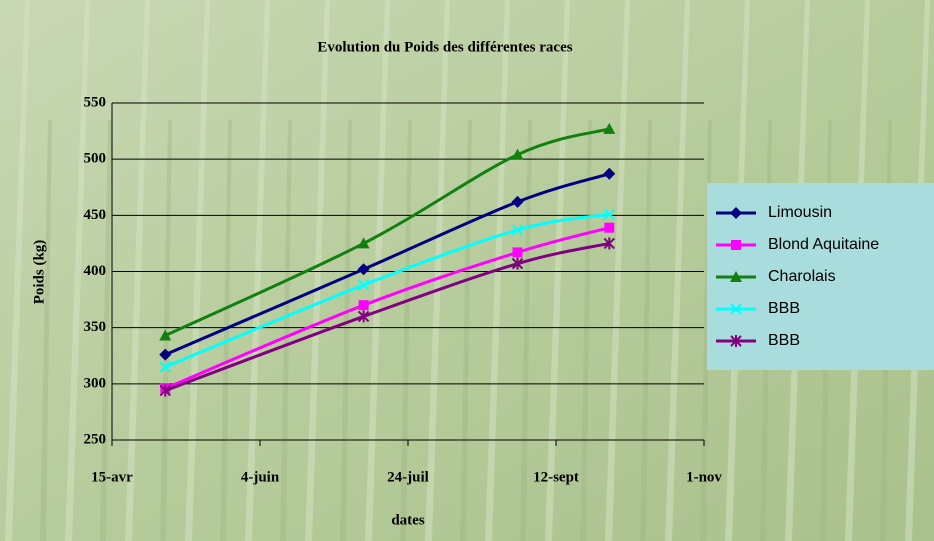  What do you see at coordinates (823, 244) in the screenshot?
I see `legend-label: Blond Aquitaine` at bounding box center [823, 244].